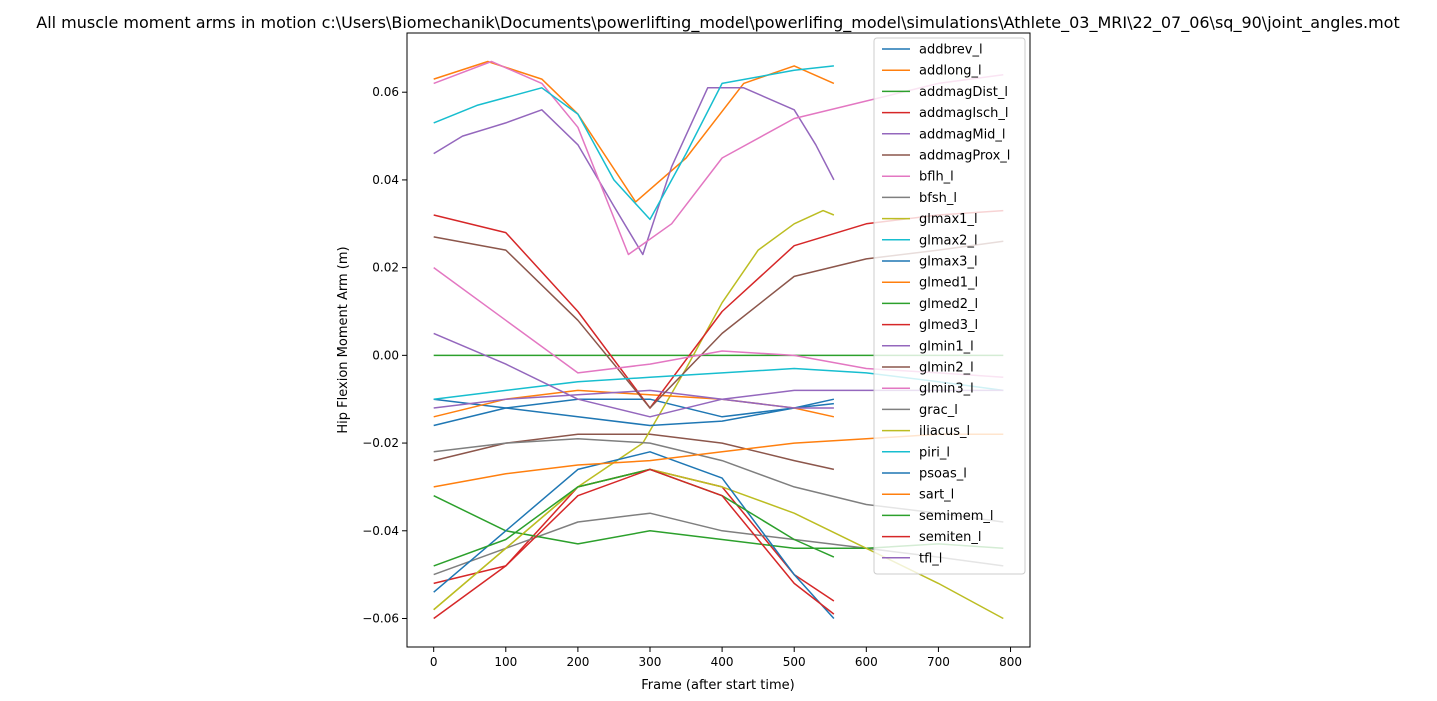 This screenshot has height=701, width=1437. What do you see at coordinates (951, 50) in the screenshot?
I see `legend-entry-addbrev_l: addbrev_l` at bounding box center [951, 50].